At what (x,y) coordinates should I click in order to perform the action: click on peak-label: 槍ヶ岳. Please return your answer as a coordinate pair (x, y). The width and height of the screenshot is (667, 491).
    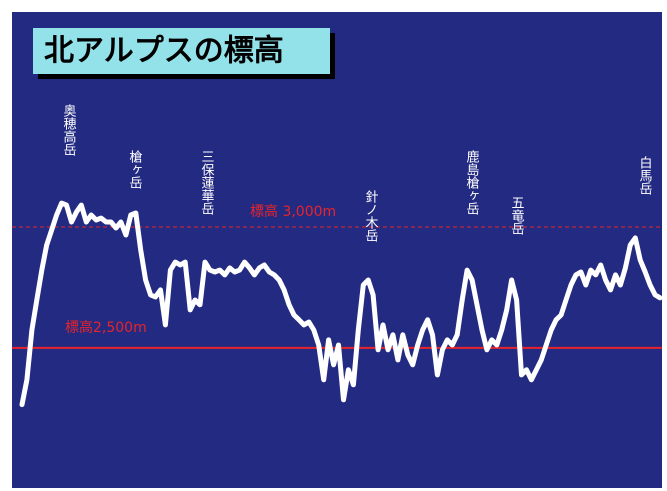
    Looking at the image, I should click on (135, 169).